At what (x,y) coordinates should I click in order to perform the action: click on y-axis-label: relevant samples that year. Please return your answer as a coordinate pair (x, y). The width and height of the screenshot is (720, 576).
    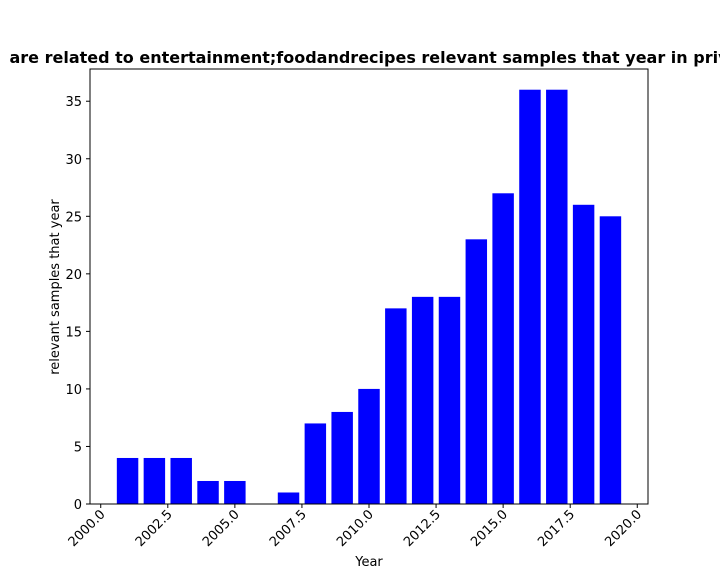
    Looking at the image, I should click on (55, 287).